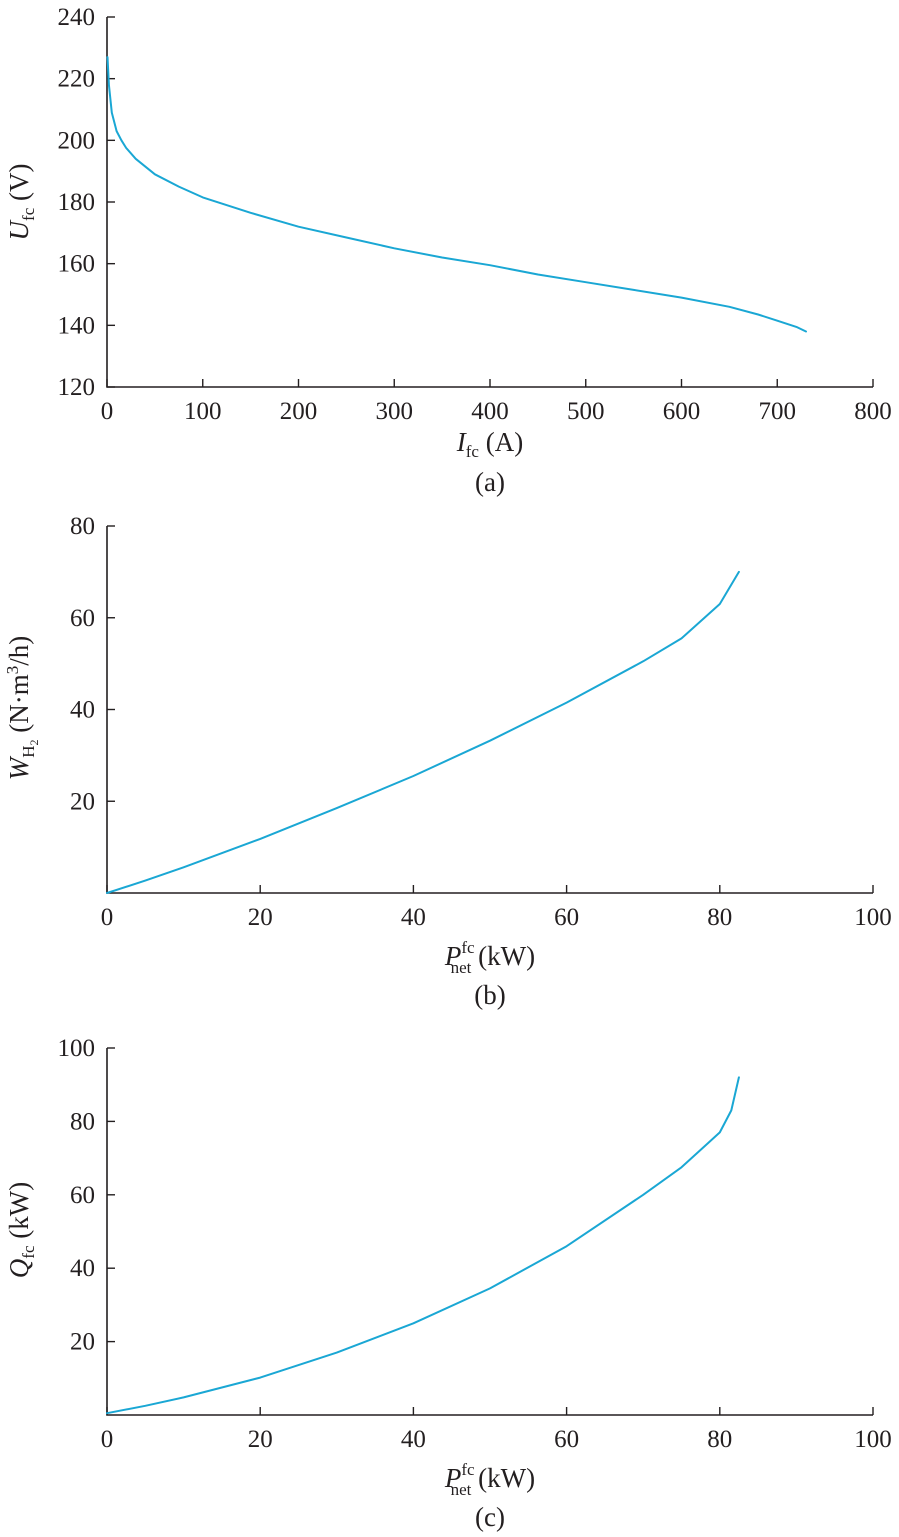  Describe the element at coordinates (21, 1230) in the screenshot. I see `y-axis-label: Qfc (kW)` at that location.